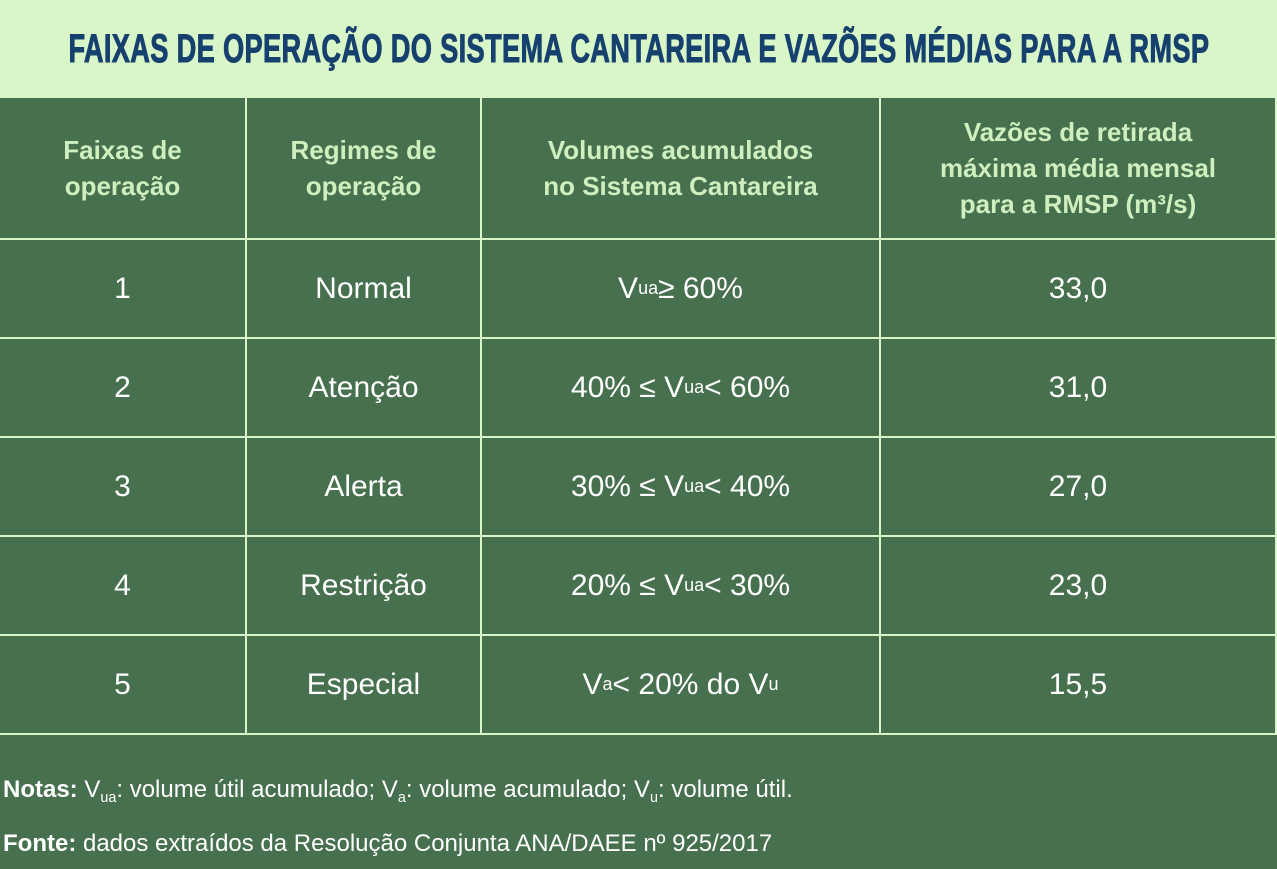 The width and height of the screenshot is (1277, 869). What do you see at coordinates (1078, 288) in the screenshot?
I see `cell-vazao-row1: 33,0` at bounding box center [1078, 288].